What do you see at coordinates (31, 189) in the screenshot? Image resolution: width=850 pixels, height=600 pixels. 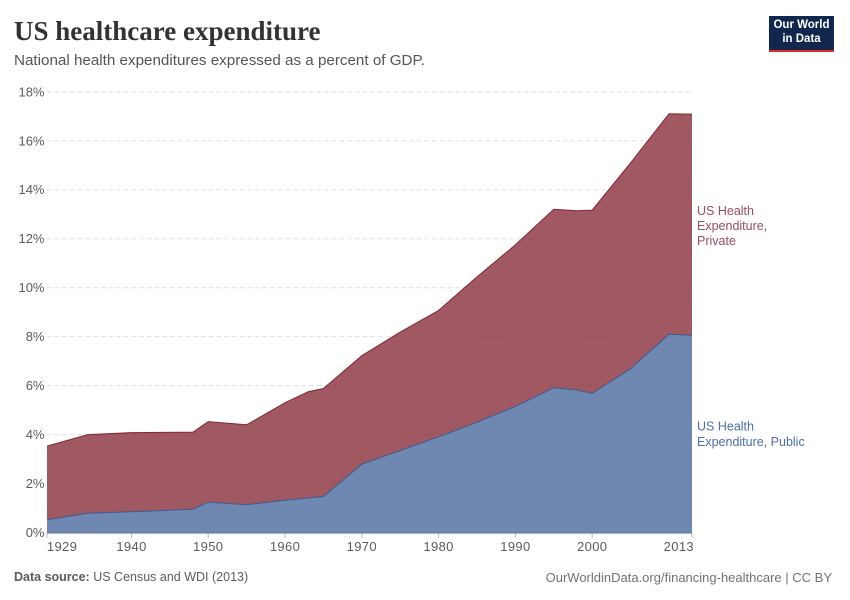 I see `svg-text: 14%` at bounding box center [31, 189].